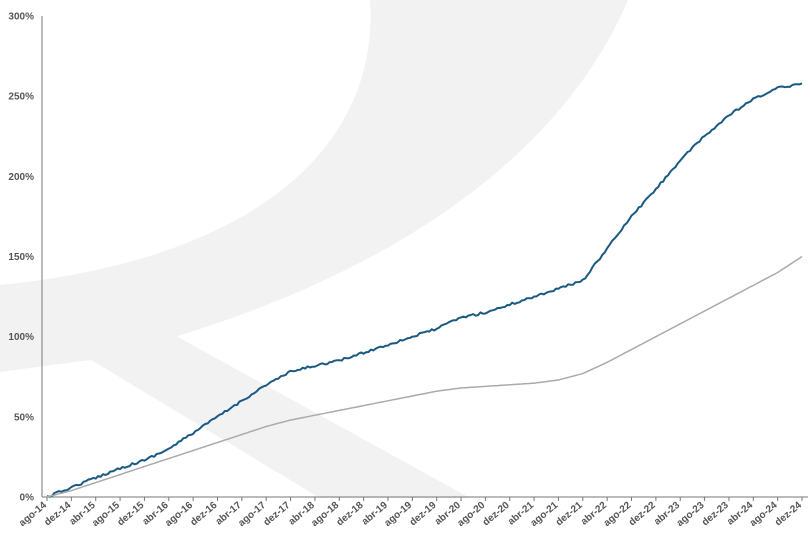  What do you see at coordinates (472, 514) in the screenshot?
I see `x-tick-label: ago-20` at bounding box center [472, 514].